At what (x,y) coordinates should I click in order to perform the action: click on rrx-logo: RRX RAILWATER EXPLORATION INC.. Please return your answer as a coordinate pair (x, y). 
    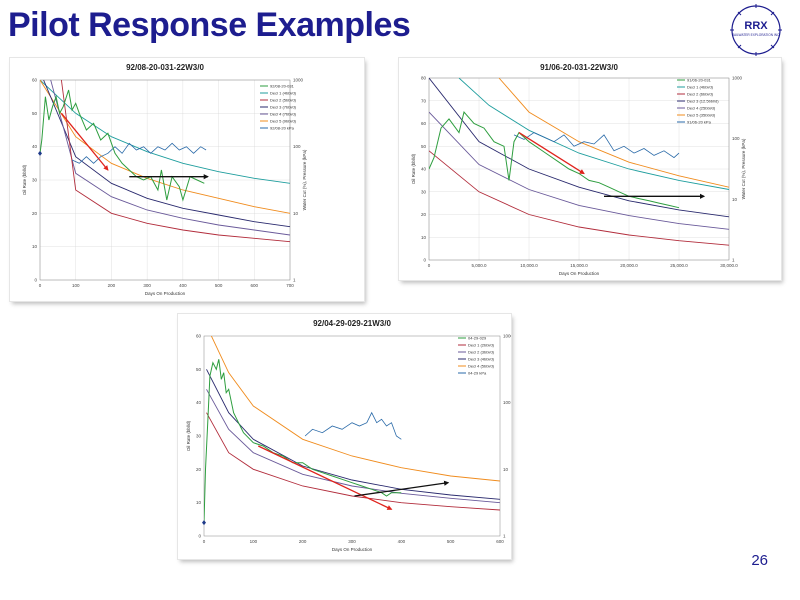
    Looking at the image, I should click on (756, 31).